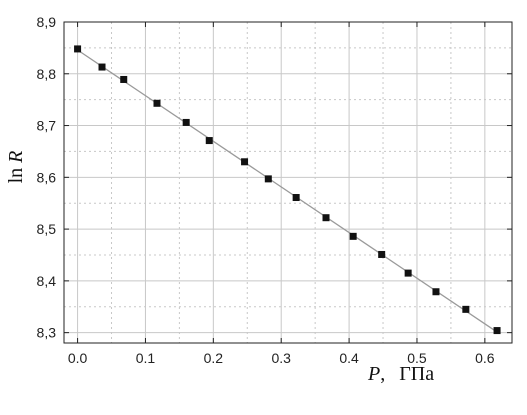 The image size is (527, 415). I want to click on y-axis-prefix: ln, so click(16, 173).